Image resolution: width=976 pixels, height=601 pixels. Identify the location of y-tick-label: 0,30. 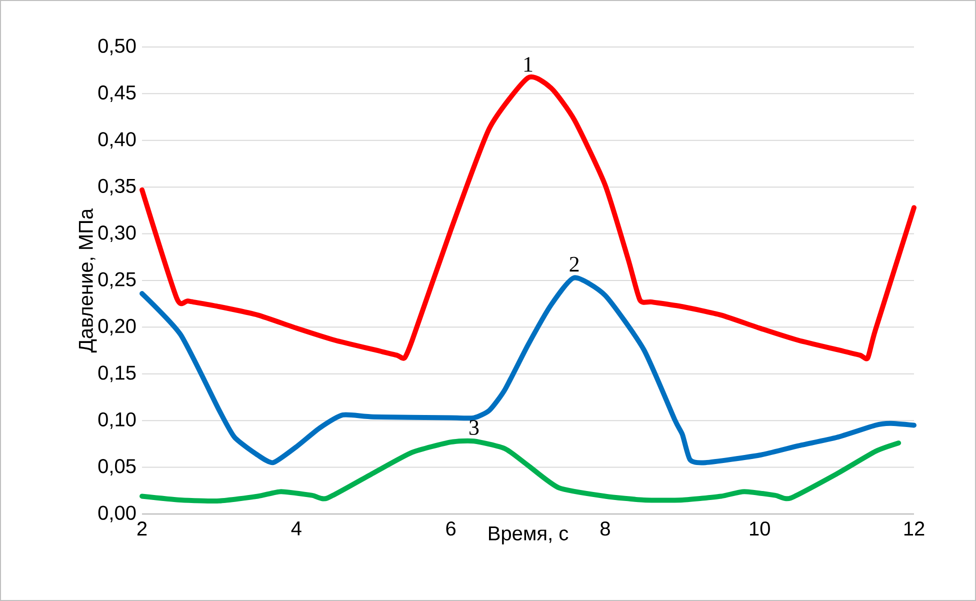
(117, 234).